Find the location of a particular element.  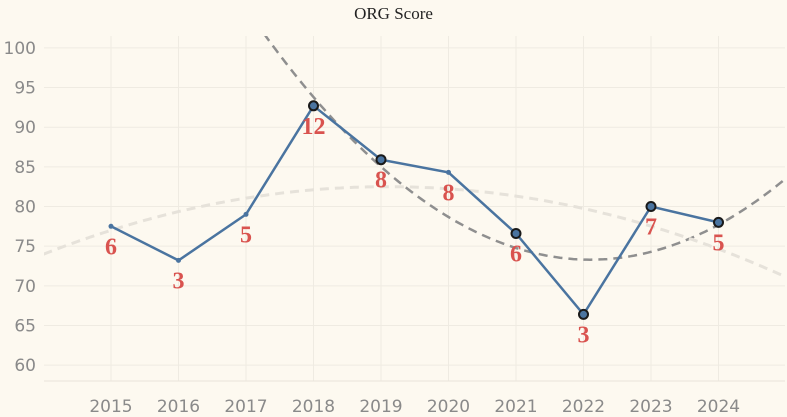

data-point-2019 is located at coordinates (381, 160).